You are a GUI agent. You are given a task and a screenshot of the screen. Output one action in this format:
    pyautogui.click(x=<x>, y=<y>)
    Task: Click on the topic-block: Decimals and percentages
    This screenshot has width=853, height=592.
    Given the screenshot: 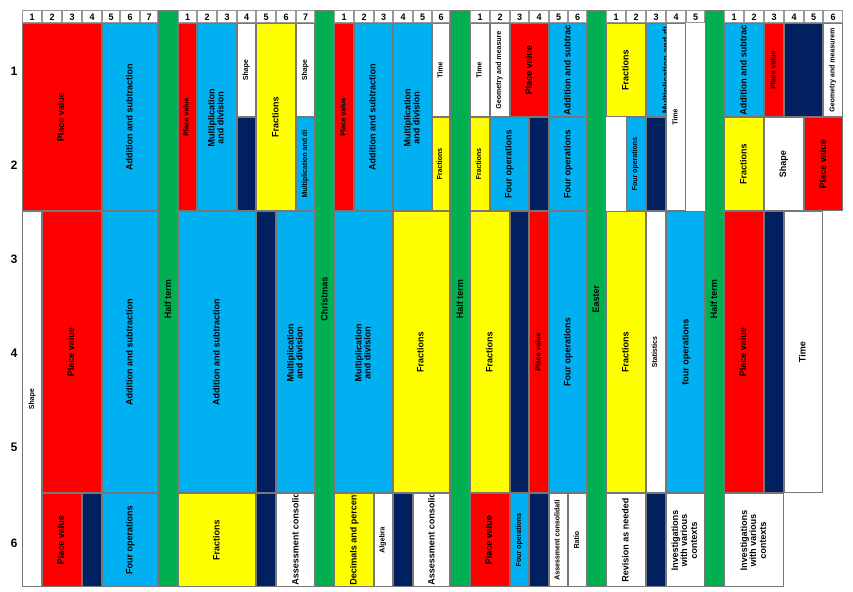 What is the action you would take?
    pyautogui.click(x=354, y=540)
    